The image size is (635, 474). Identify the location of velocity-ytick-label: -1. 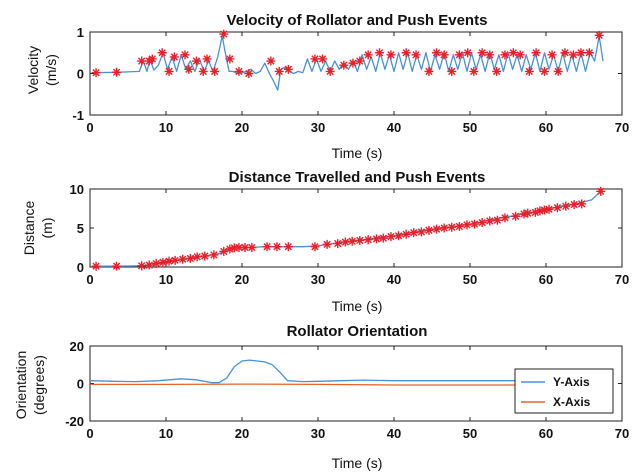
(78, 115).